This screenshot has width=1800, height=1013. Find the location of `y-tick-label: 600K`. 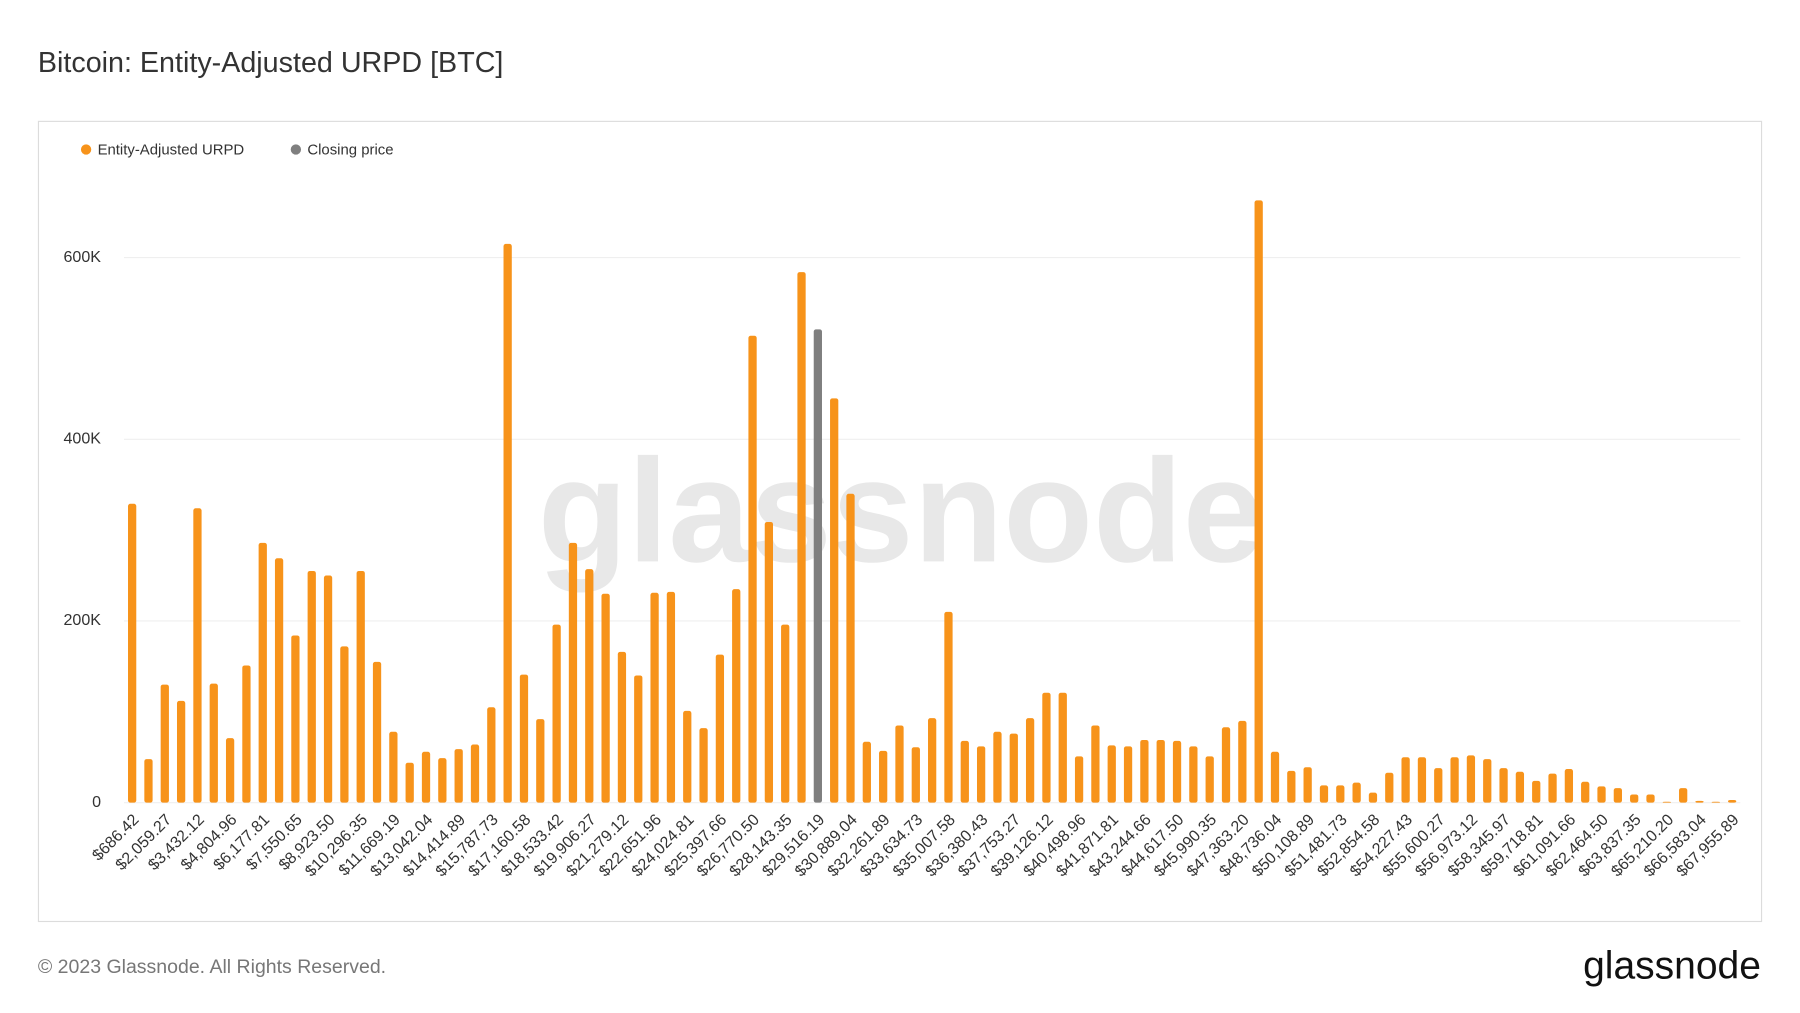

y-tick-label: 600K is located at coordinates (83, 257).